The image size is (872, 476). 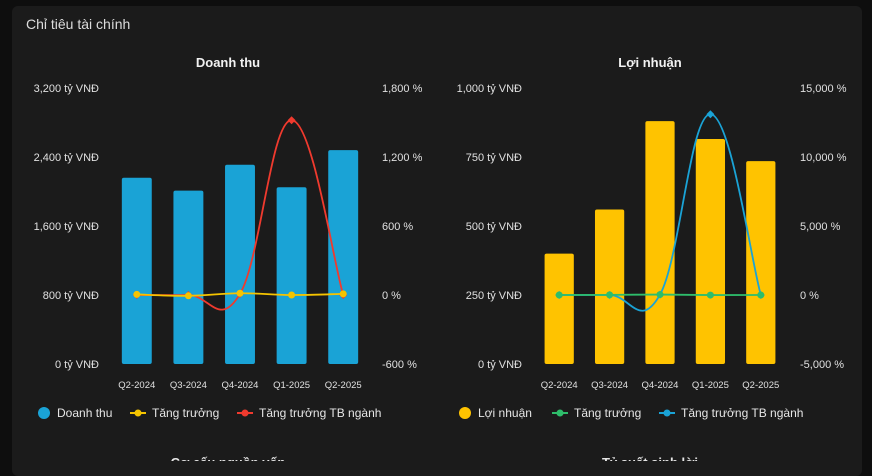 I want to click on chart-title: Lợi nhuận, so click(x=649, y=62).